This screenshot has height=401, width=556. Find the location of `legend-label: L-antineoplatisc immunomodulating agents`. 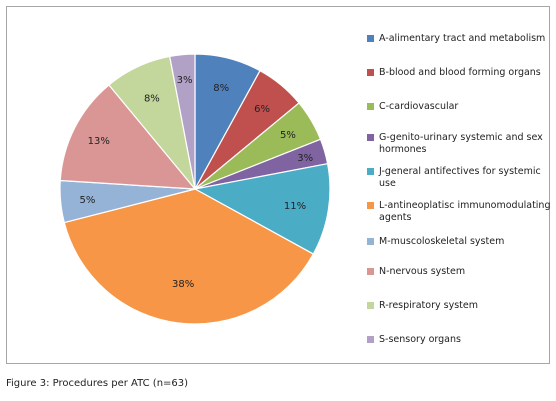

legend-label: L-antineoplatisc immunomodulating agents is located at coordinates (465, 211).